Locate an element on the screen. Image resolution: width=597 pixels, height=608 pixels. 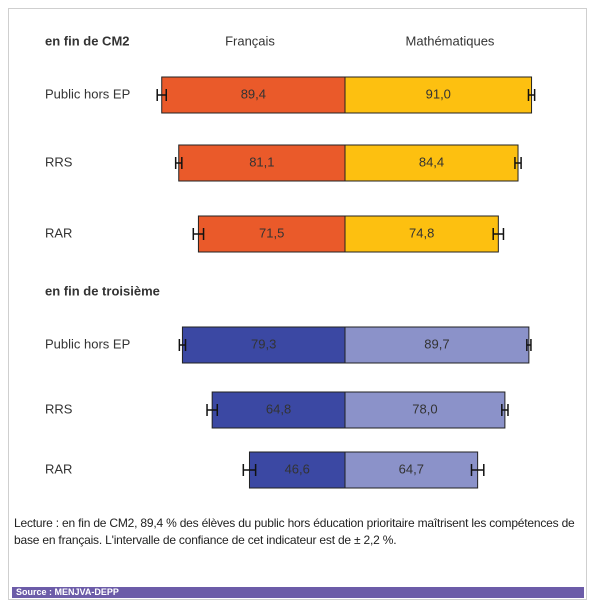
source: Source : MENJVA-DEPP is located at coordinates (298, 592).